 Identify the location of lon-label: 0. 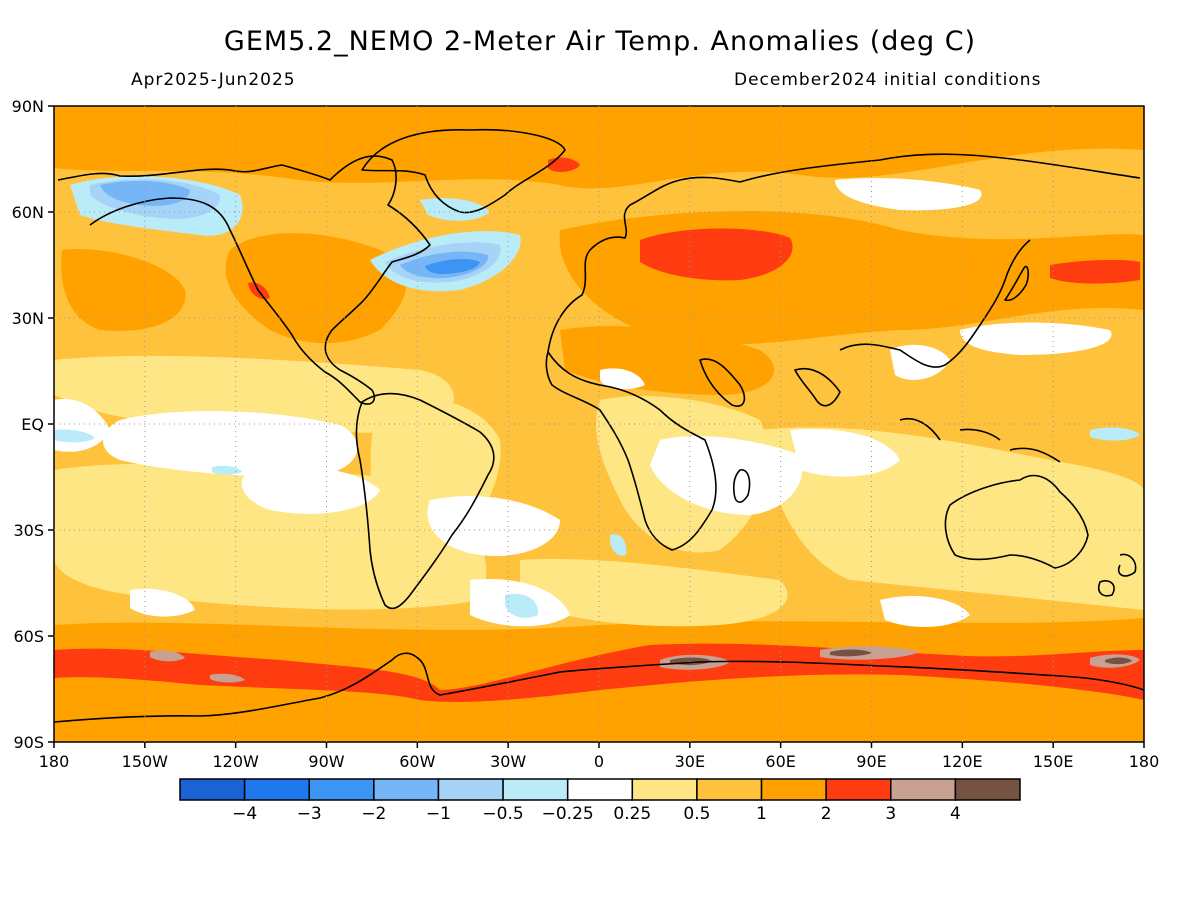
(599, 761).